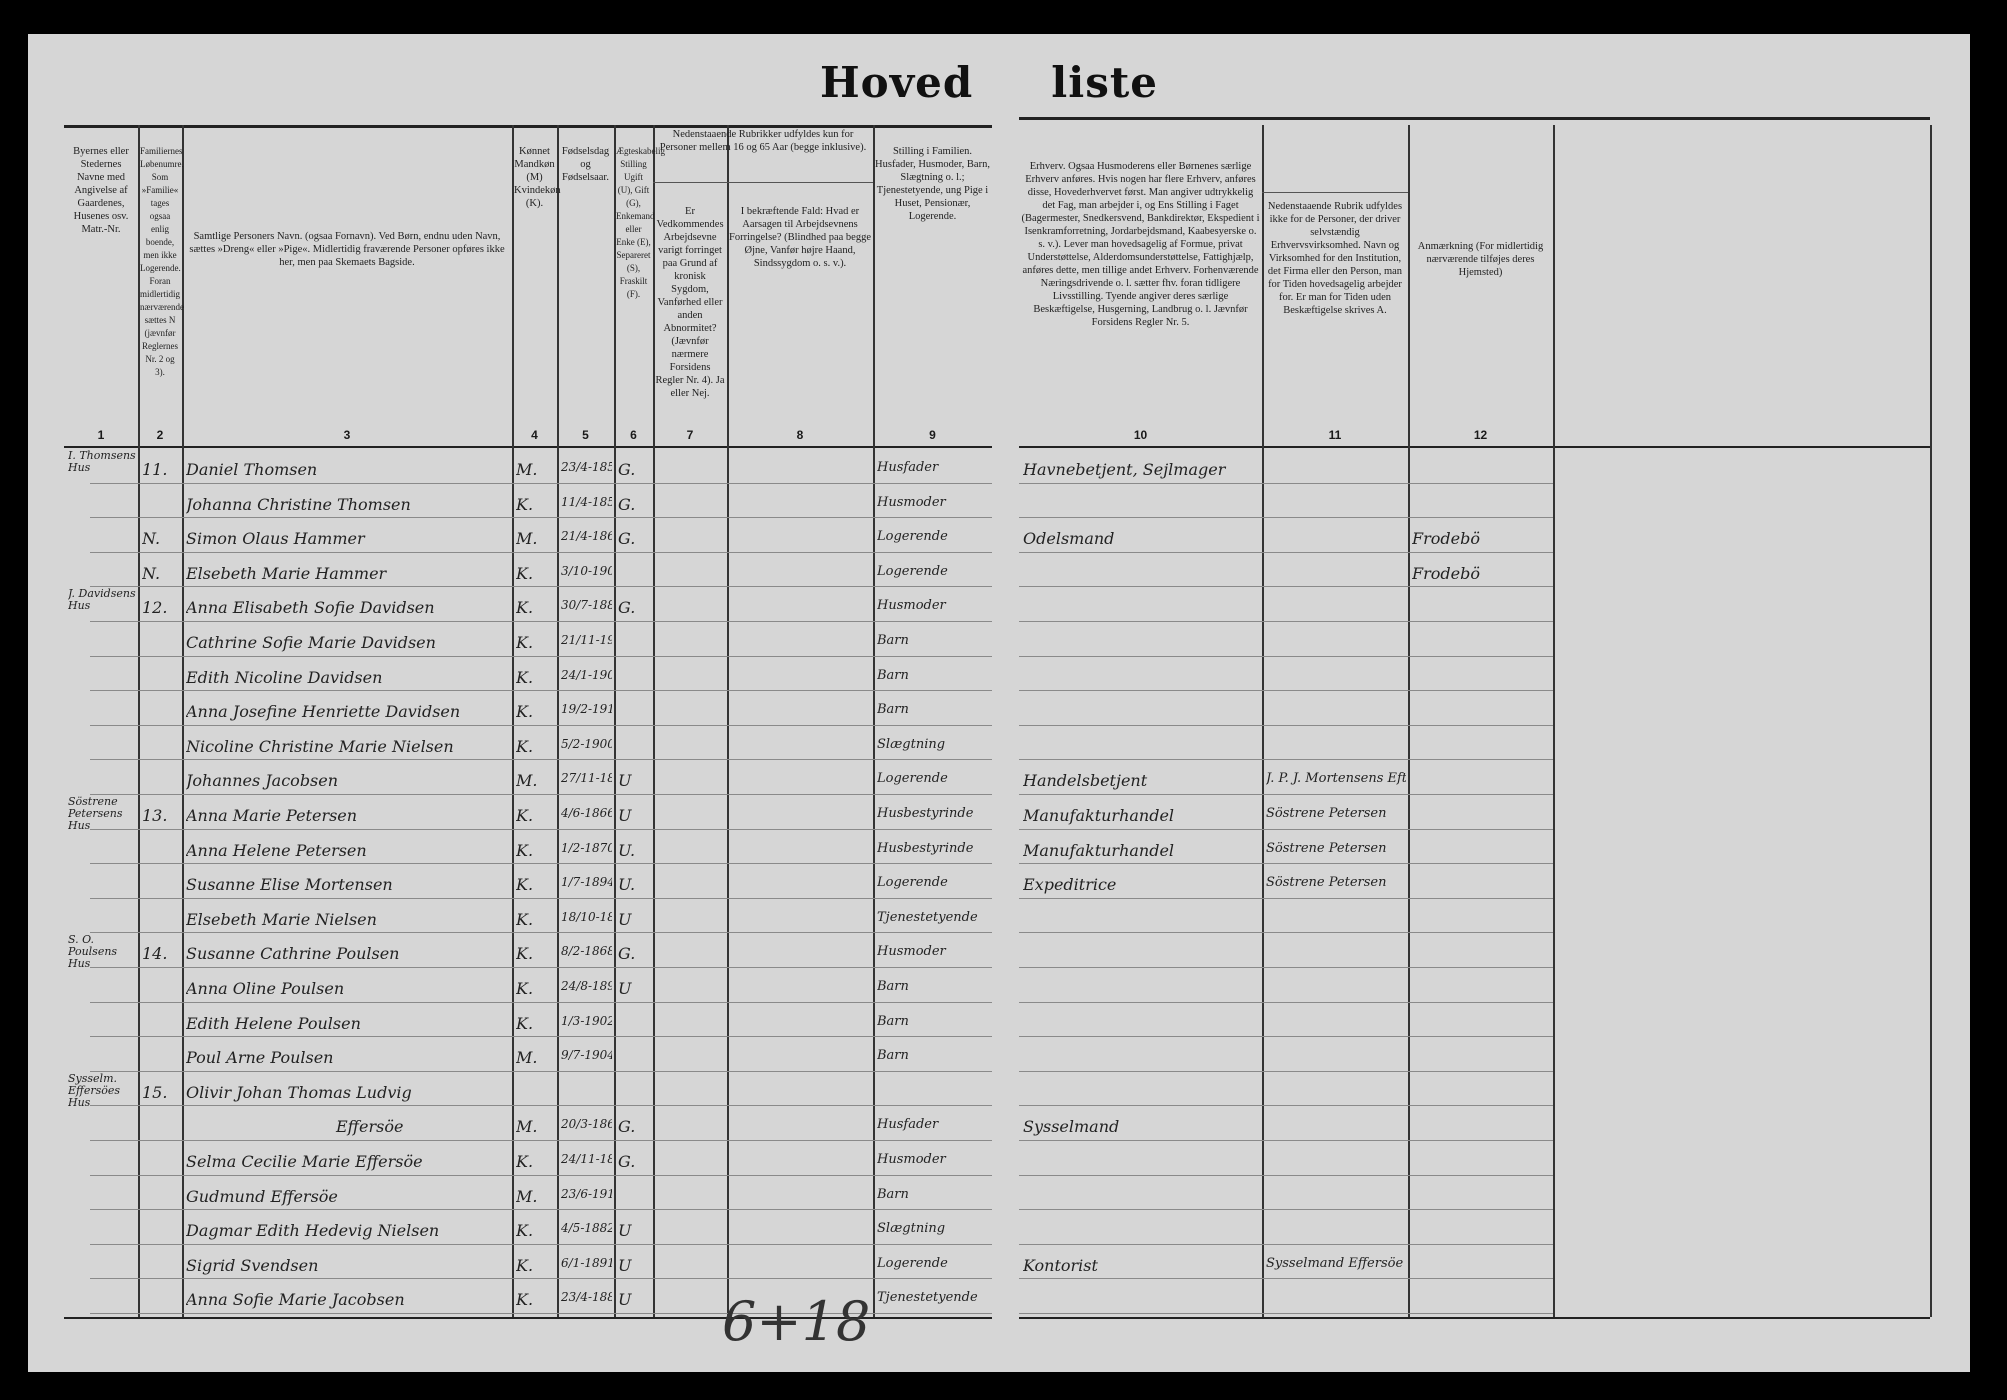  What do you see at coordinates (1335, 435) in the screenshot?
I see `column-number-11: 11` at bounding box center [1335, 435].